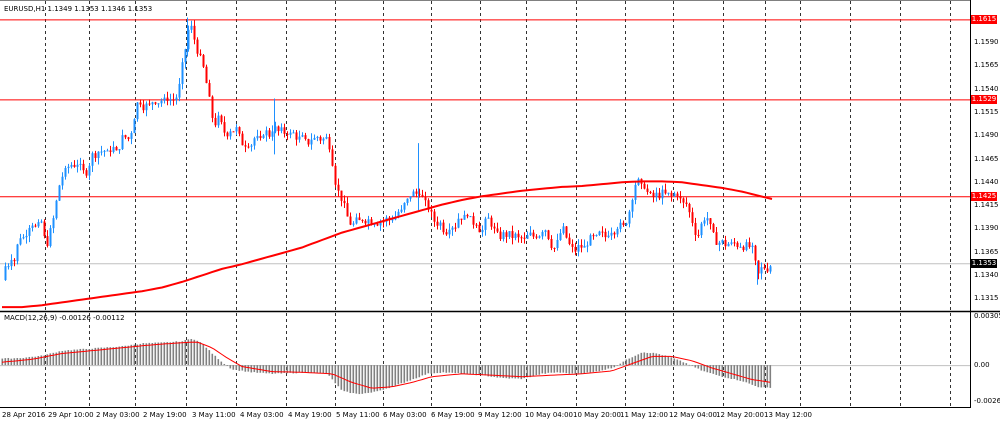 The width and height of the screenshot is (1000, 423). What do you see at coordinates (386, 365) in the screenshot?
I see `macd-signal-line` at bounding box center [386, 365].